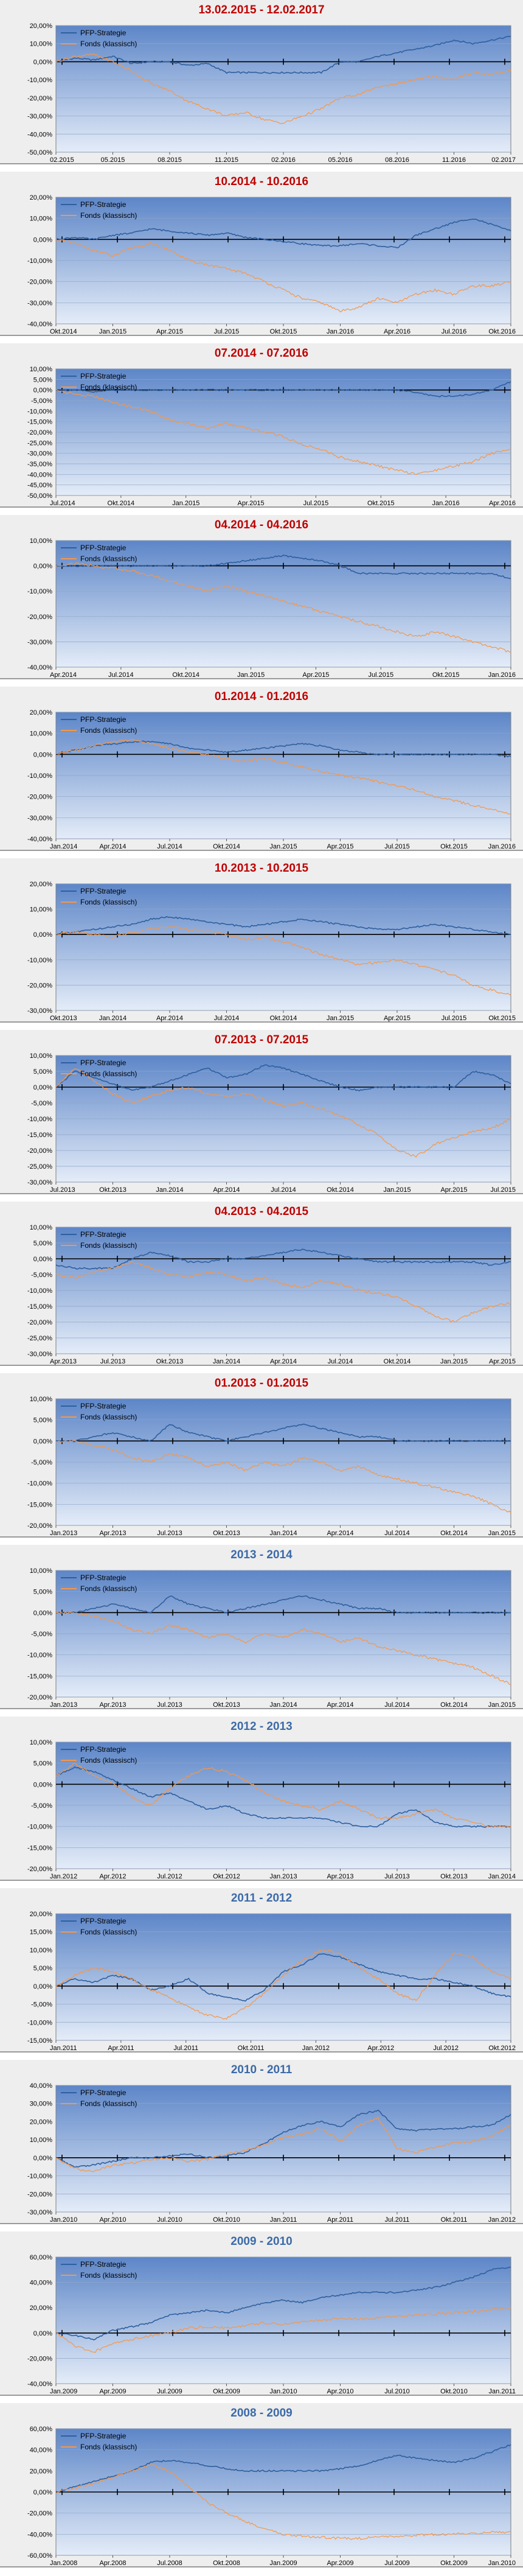 This screenshot has height=2576, width=523. What do you see at coordinates (40, 464) in the screenshot?
I see `y-tick-label: -35,00%` at bounding box center [40, 464].